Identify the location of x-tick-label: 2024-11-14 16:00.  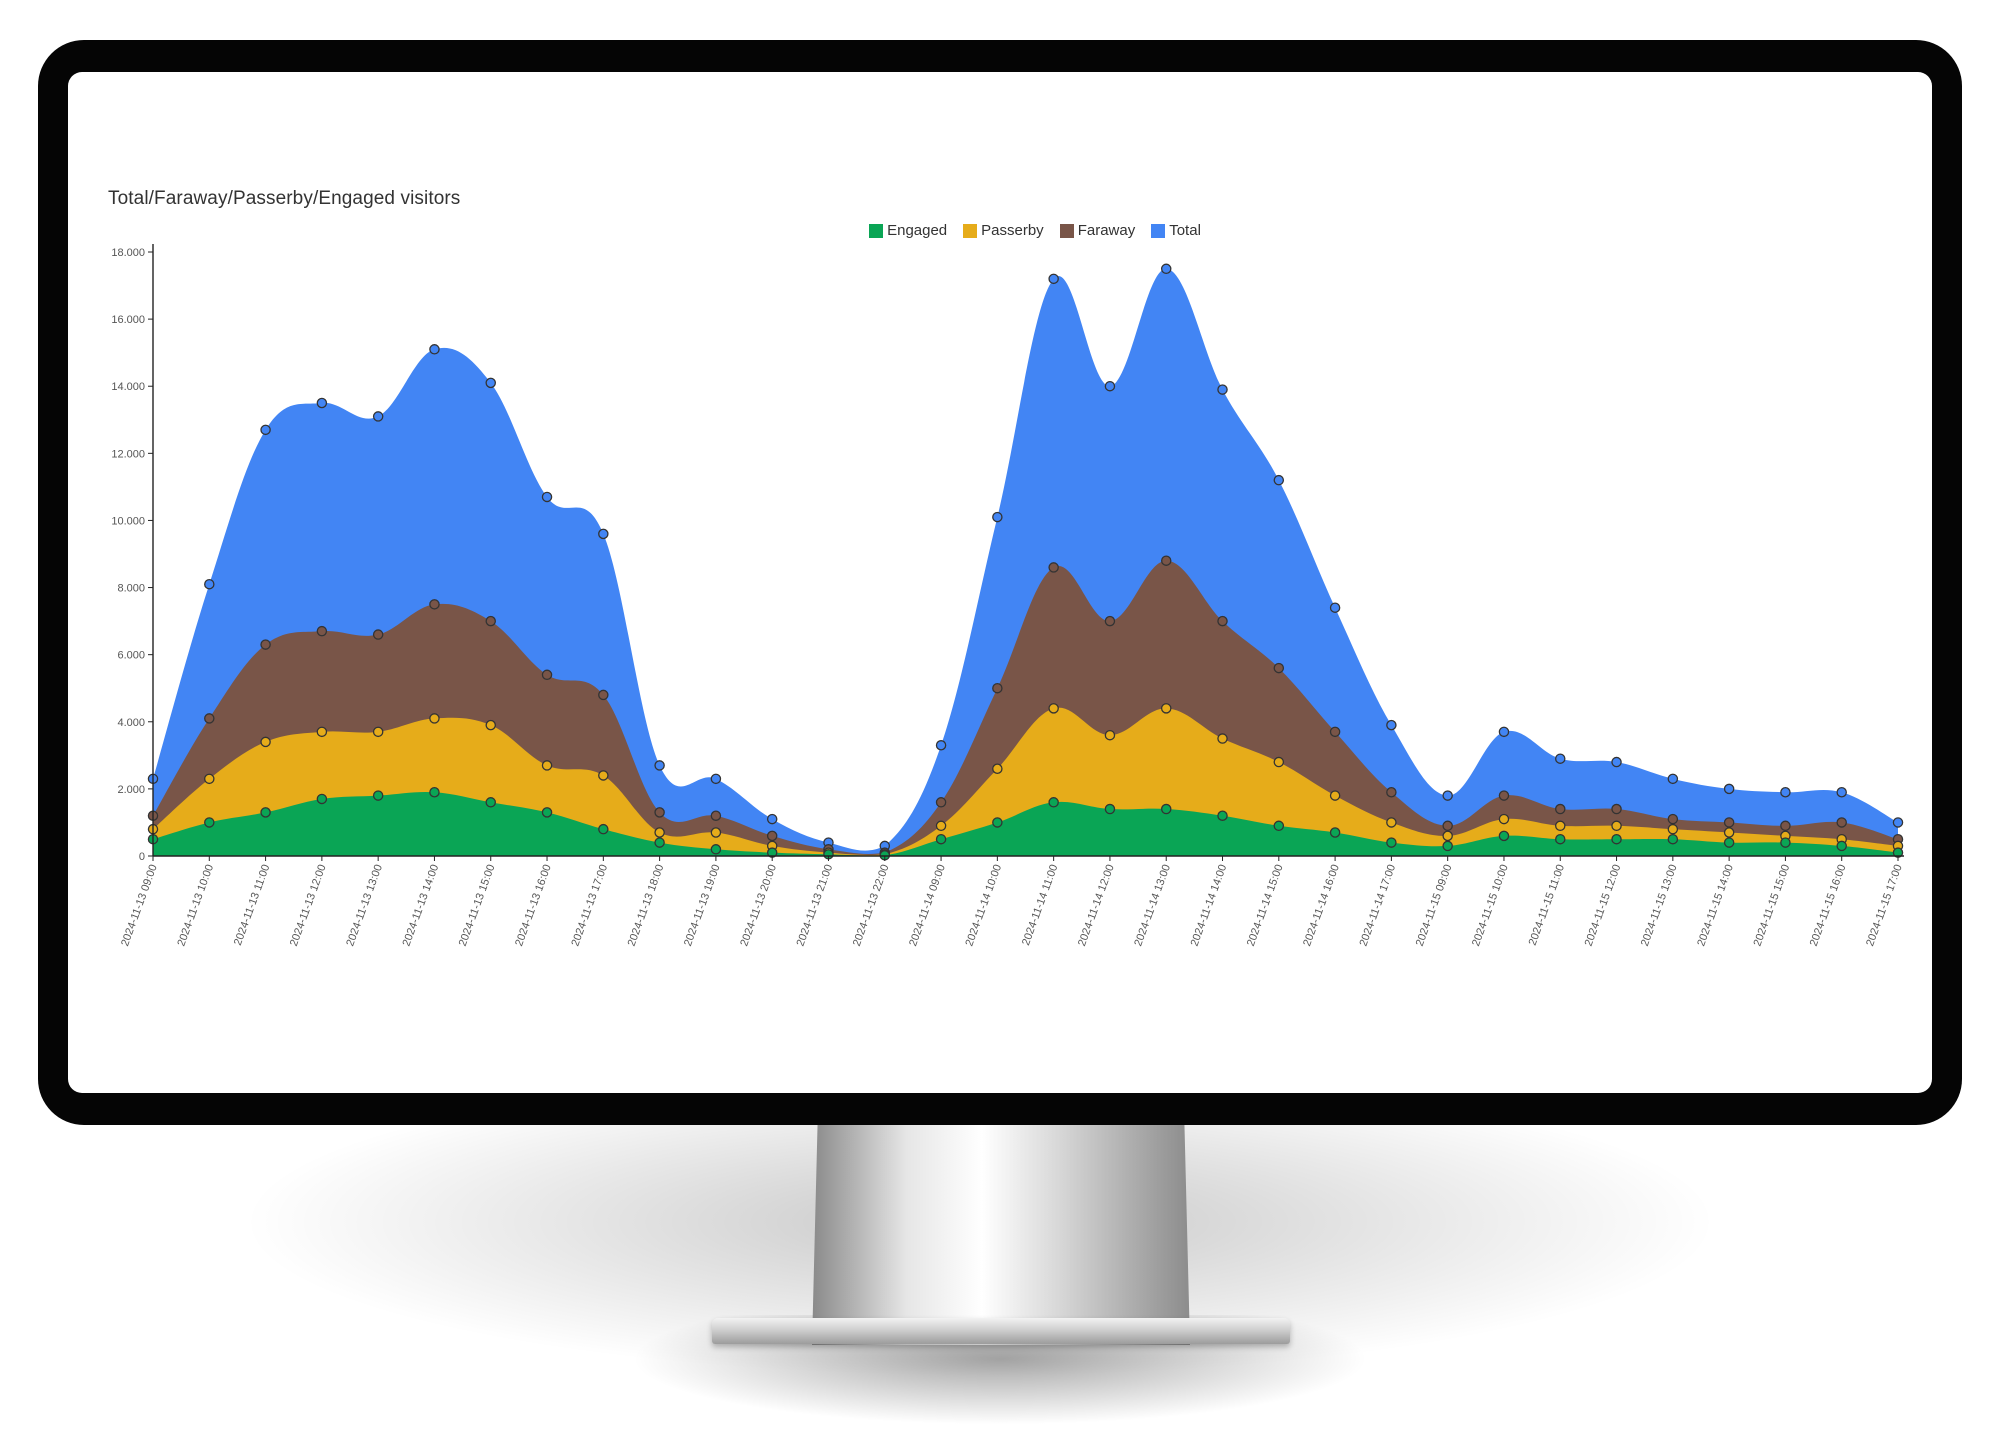
(1321, 905).